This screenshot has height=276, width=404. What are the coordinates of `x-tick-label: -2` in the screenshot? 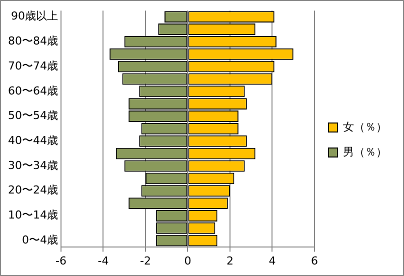 It's located at (145, 261).